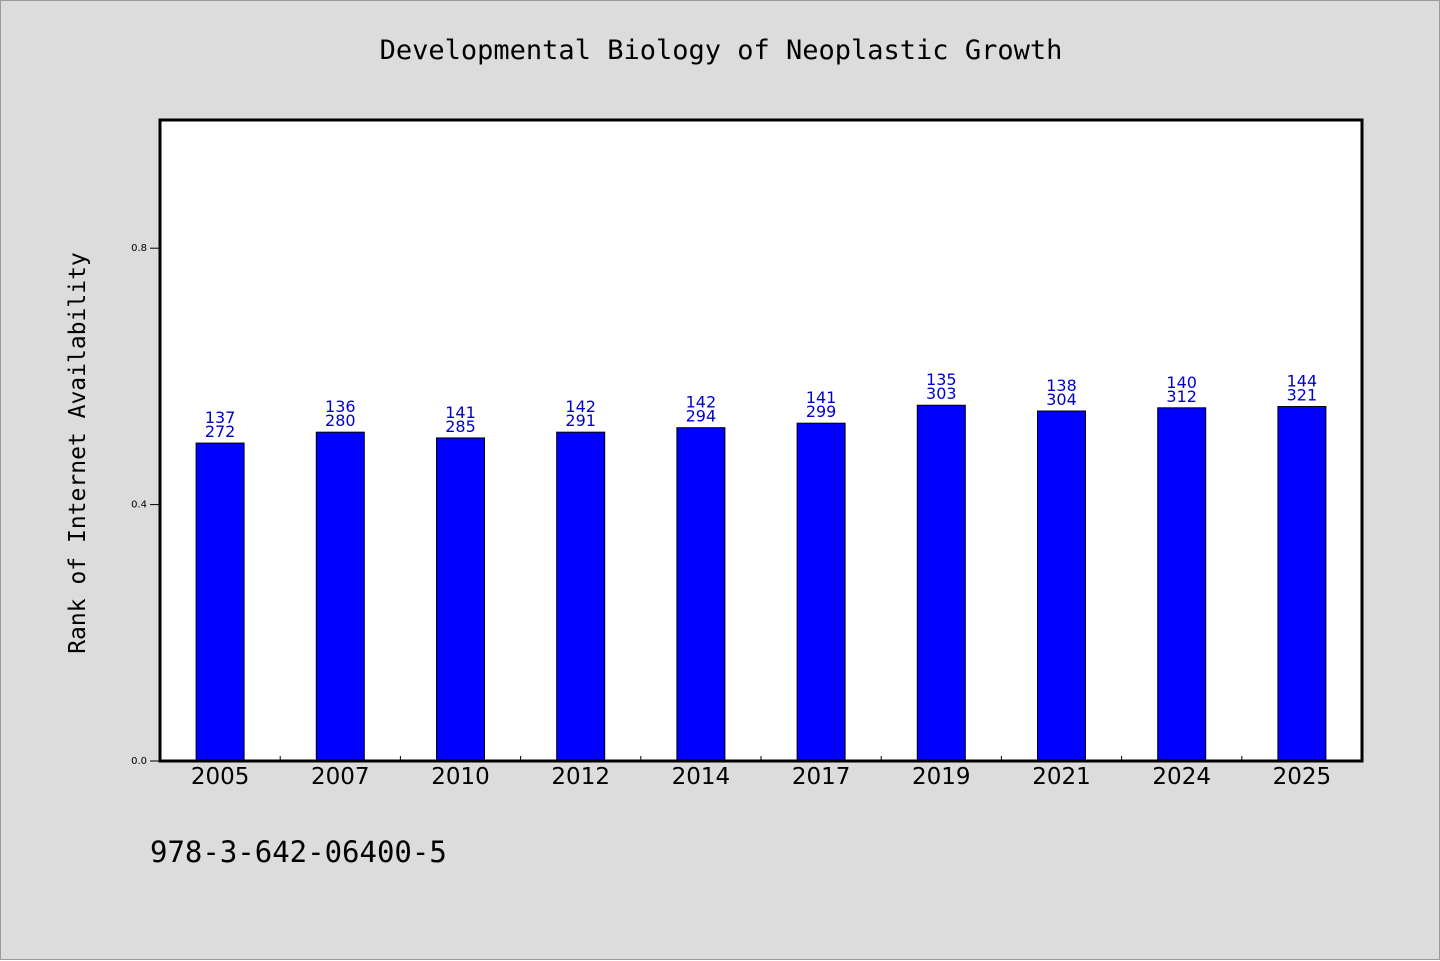 The height and width of the screenshot is (961, 1440). What do you see at coordinates (821, 777) in the screenshot?
I see `x-tick-label: 2017` at bounding box center [821, 777].